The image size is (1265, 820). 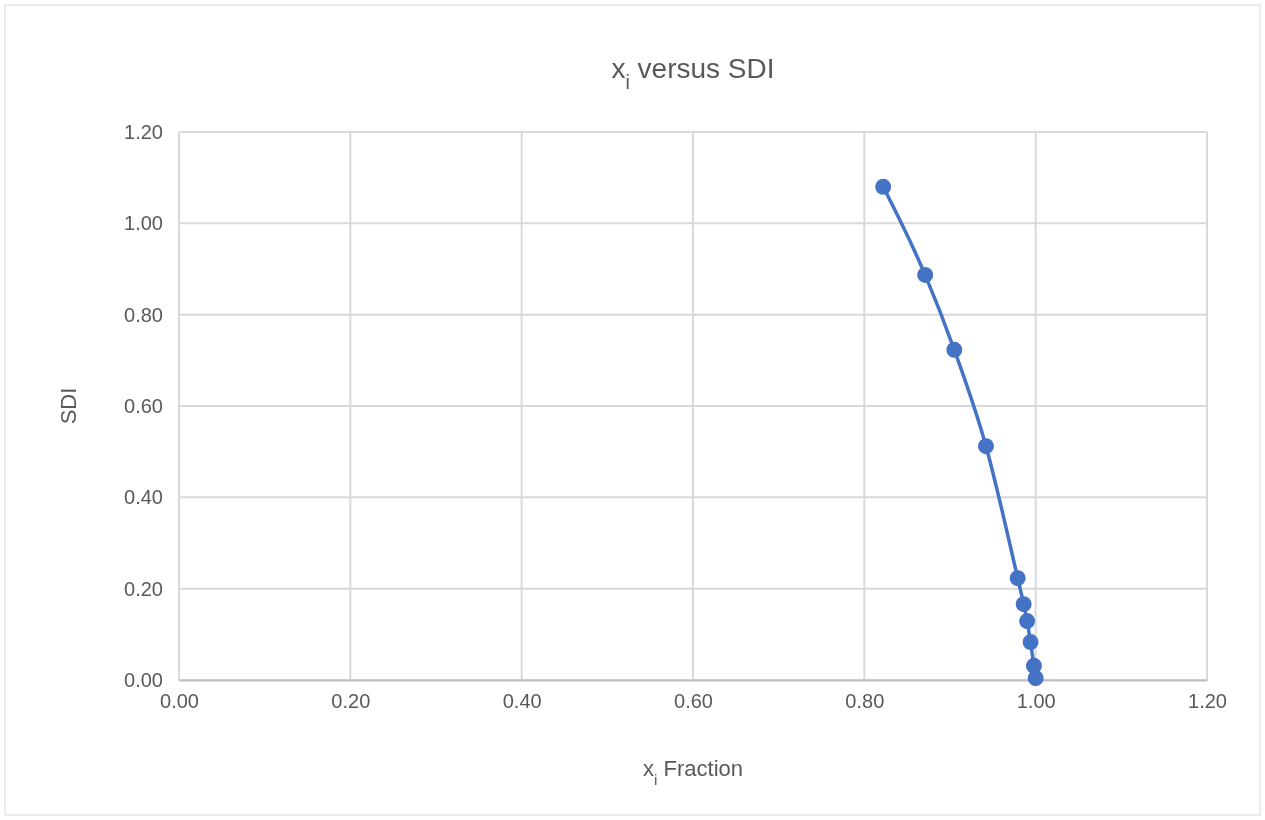 What do you see at coordinates (143, 497) in the screenshot?
I see `y-tick-label: 0.40` at bounding box center [143, 497].